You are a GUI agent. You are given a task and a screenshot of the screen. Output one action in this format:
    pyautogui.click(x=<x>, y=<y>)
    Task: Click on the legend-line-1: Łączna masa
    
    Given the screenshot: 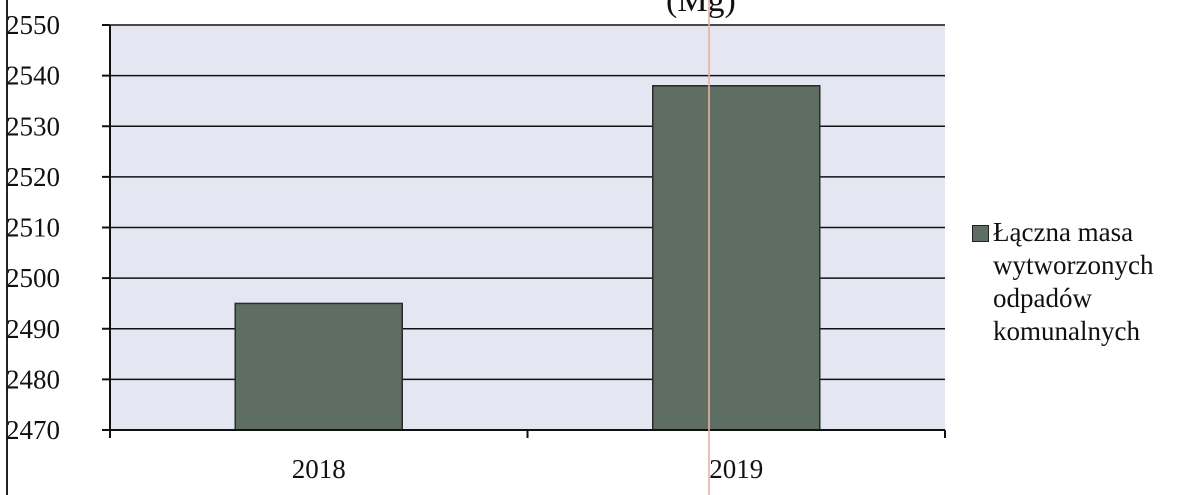 What is the action you would take?
    pyautogui.click(x=1063, y=232)
    